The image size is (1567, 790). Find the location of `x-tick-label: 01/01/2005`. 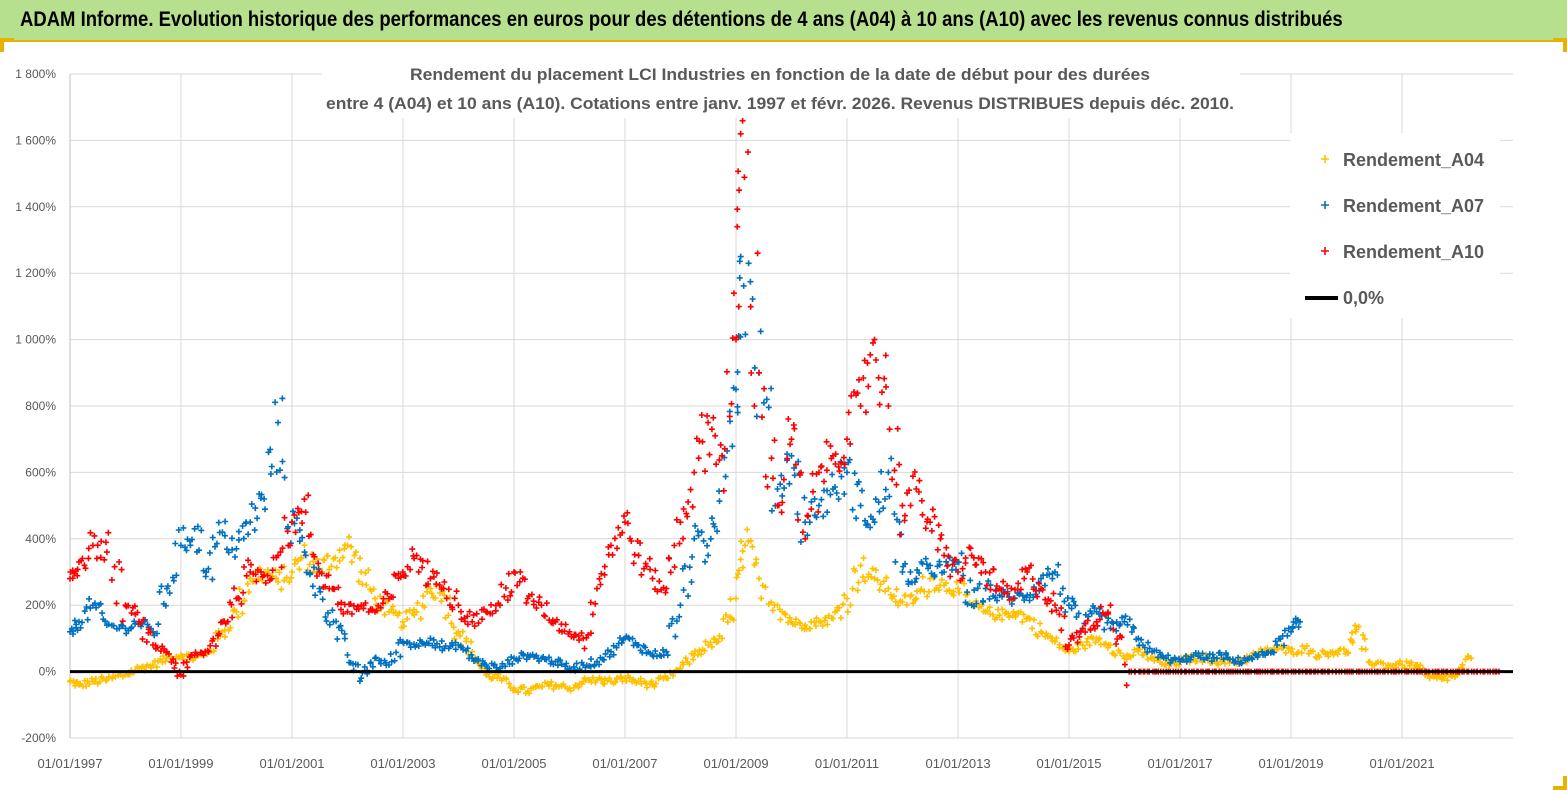

x-tick-label: 01/01/2005 is located at coordinates (513, 763).